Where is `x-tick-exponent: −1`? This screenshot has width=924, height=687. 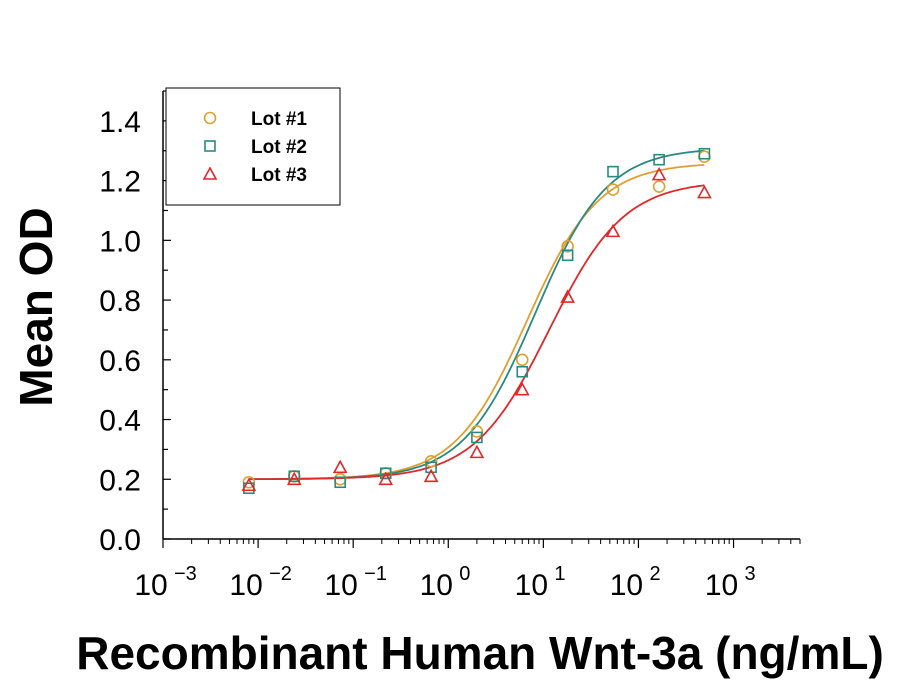 x-tick-exponent: −1 is located at coordinates (375, 574).